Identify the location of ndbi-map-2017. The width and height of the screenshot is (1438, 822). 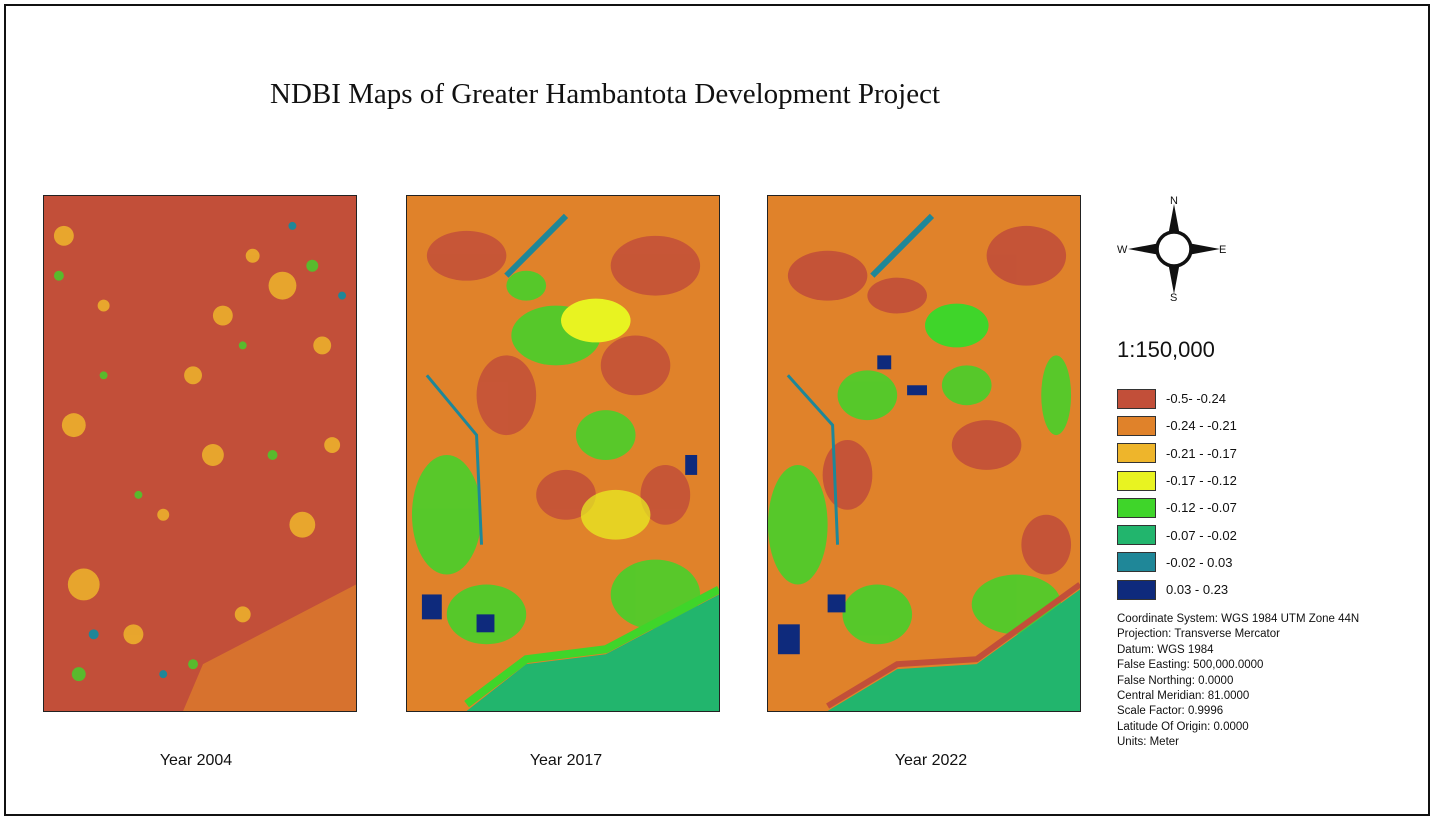
(563, 453).